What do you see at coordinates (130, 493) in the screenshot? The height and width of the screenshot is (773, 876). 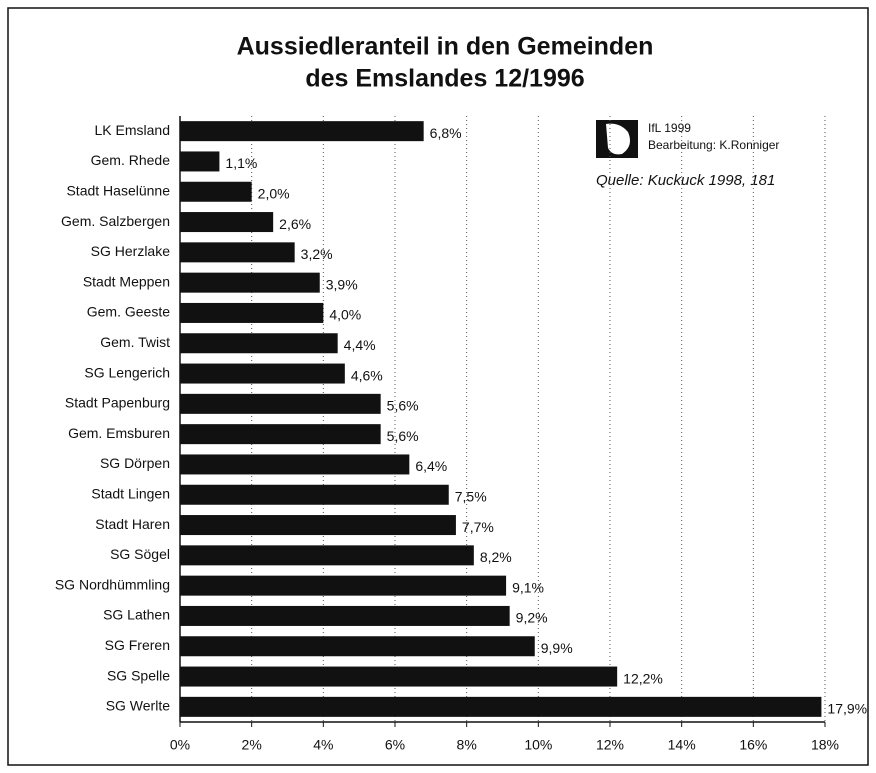 I see `y-tick-label: Stadt Lingen` at bounding box center [130, 493].